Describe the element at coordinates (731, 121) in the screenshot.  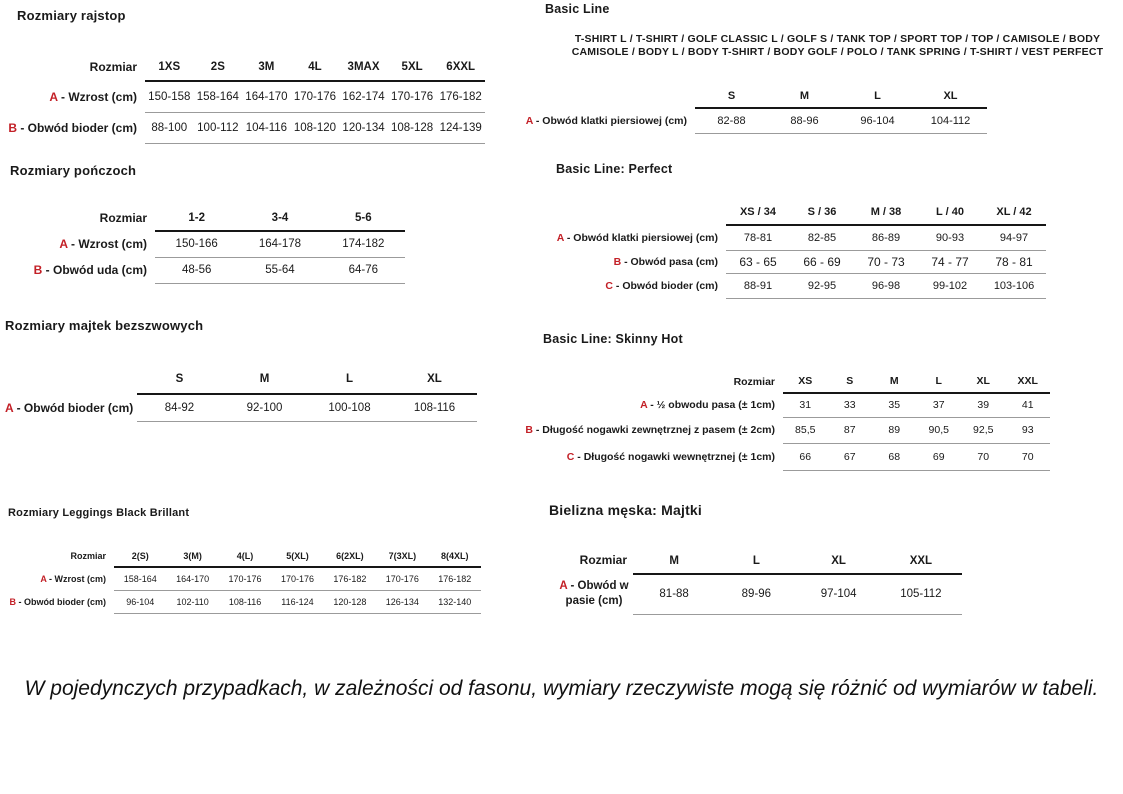
I see `size-value: 82-88` at that location.